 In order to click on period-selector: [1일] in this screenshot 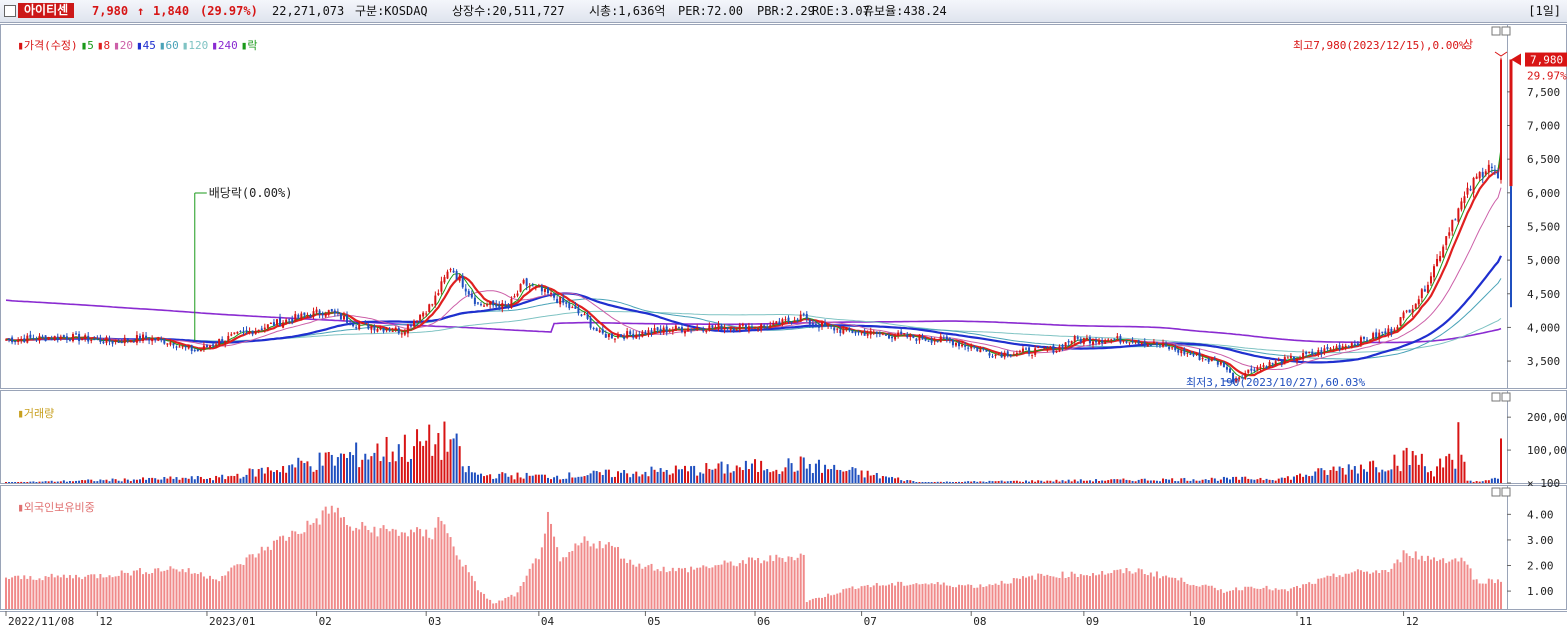, I will do `click(1544, 11)`.